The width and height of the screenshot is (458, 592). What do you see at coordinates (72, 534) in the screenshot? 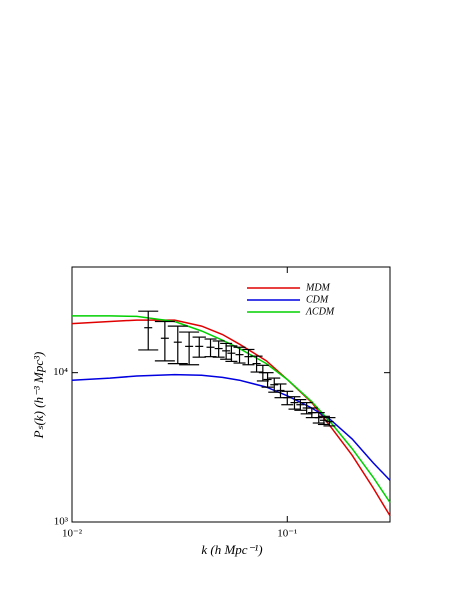
I see `x-tick-label: 10⁻²` at bounding box center [72, 534].